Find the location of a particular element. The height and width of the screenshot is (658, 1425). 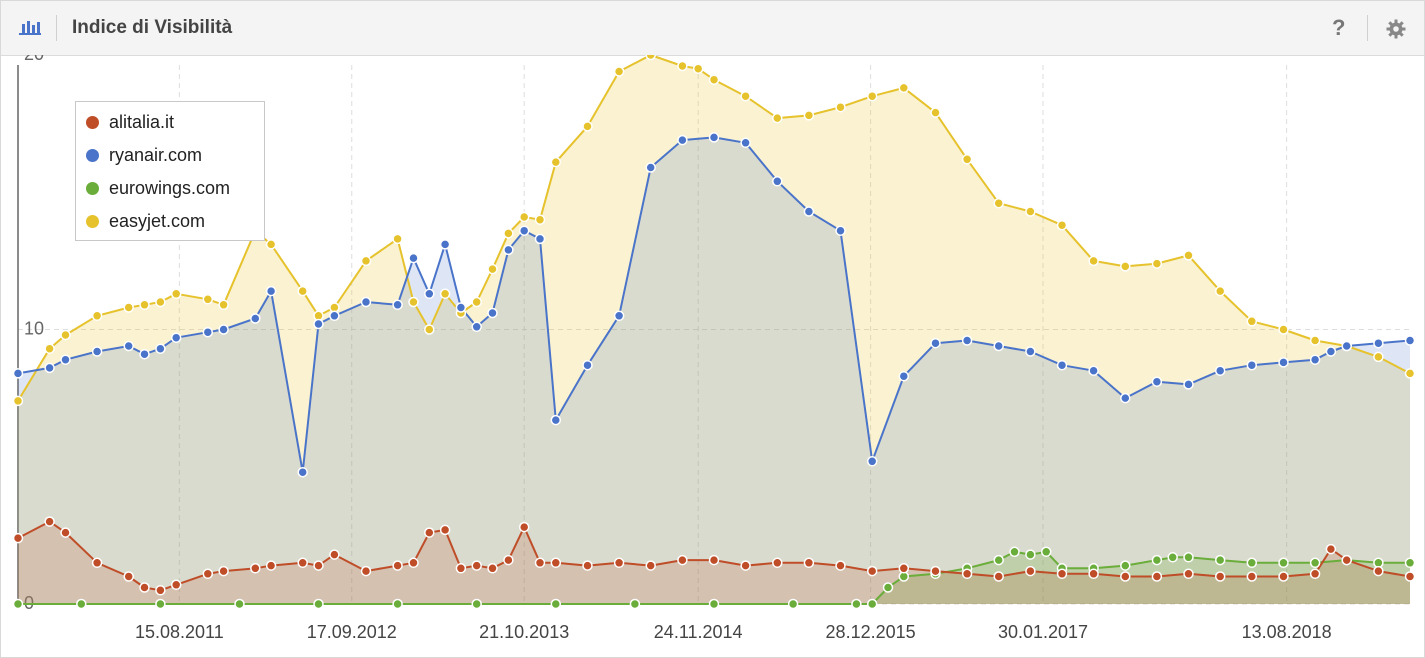

gear-icon is located at coordinates (1396, 29).